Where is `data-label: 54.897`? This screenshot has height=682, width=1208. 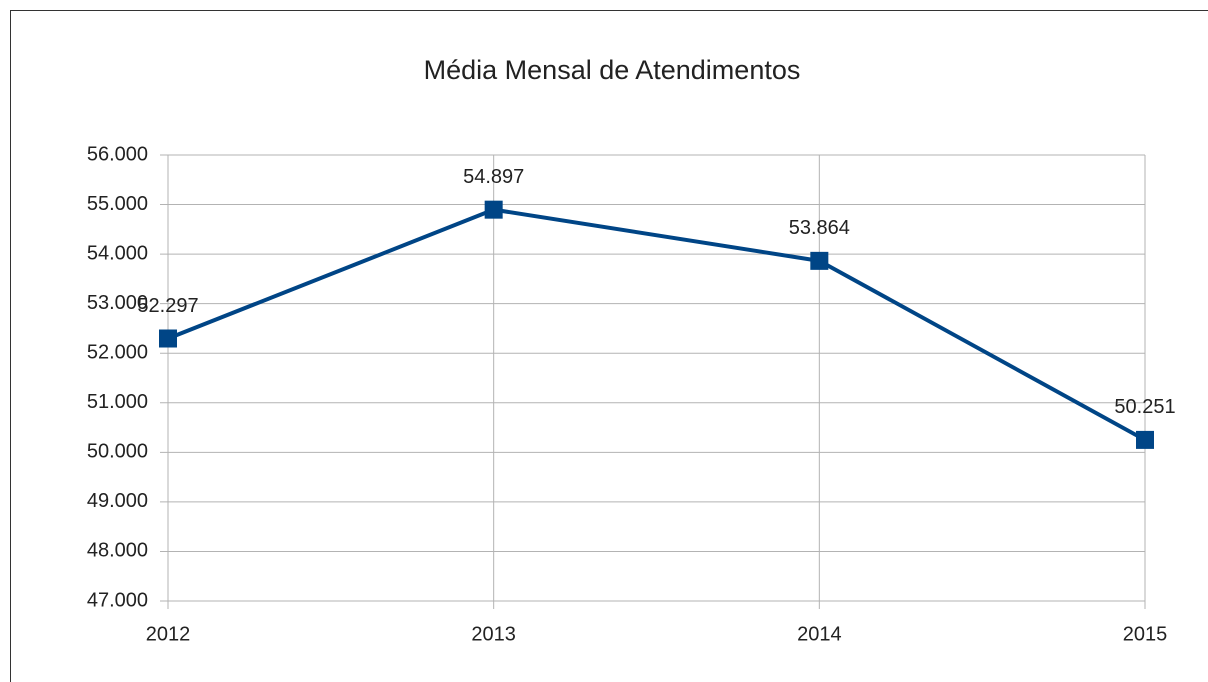 data-label: 54.897 is located at coordinates (493, 177).